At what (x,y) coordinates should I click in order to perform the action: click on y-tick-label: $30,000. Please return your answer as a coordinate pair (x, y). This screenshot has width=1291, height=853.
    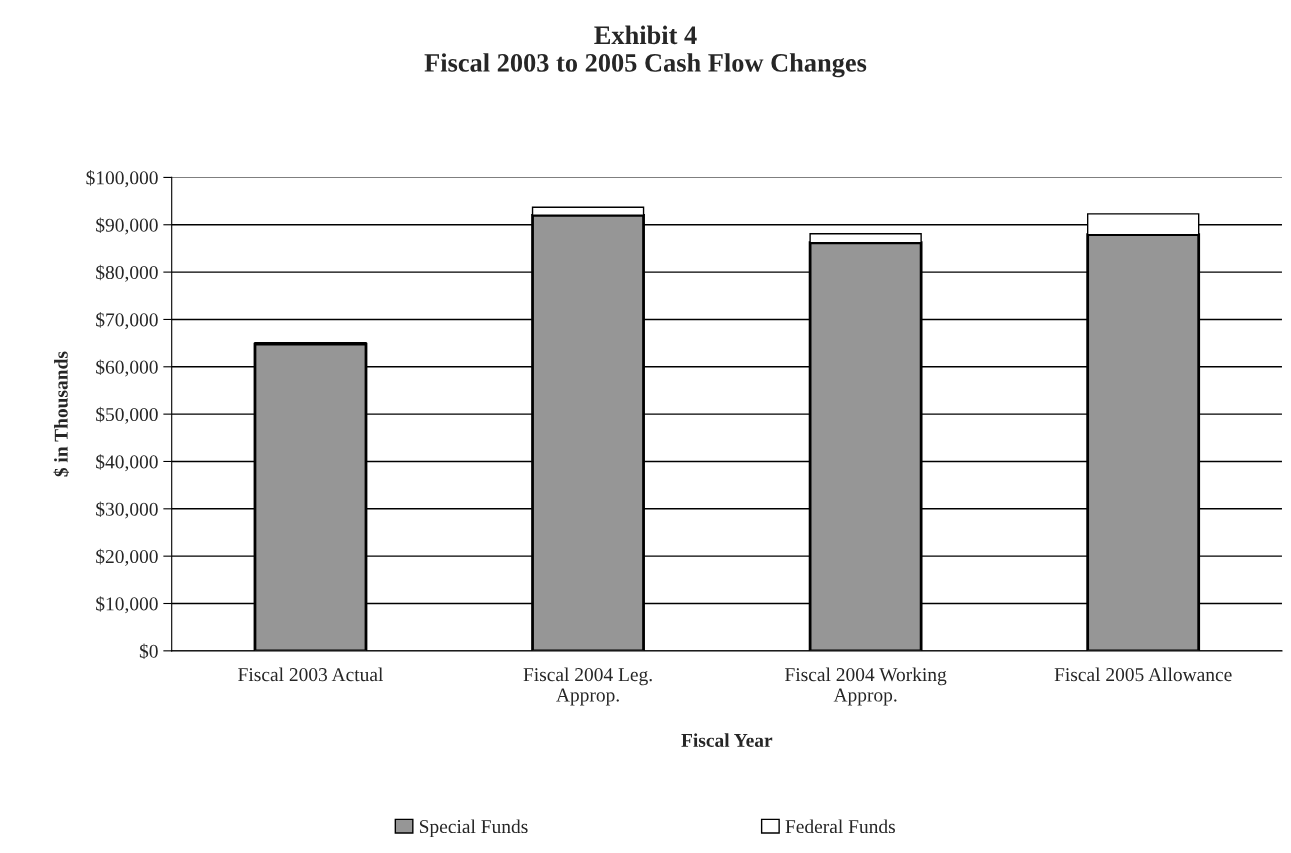
    Looking at the image, I should click on (127, 510).